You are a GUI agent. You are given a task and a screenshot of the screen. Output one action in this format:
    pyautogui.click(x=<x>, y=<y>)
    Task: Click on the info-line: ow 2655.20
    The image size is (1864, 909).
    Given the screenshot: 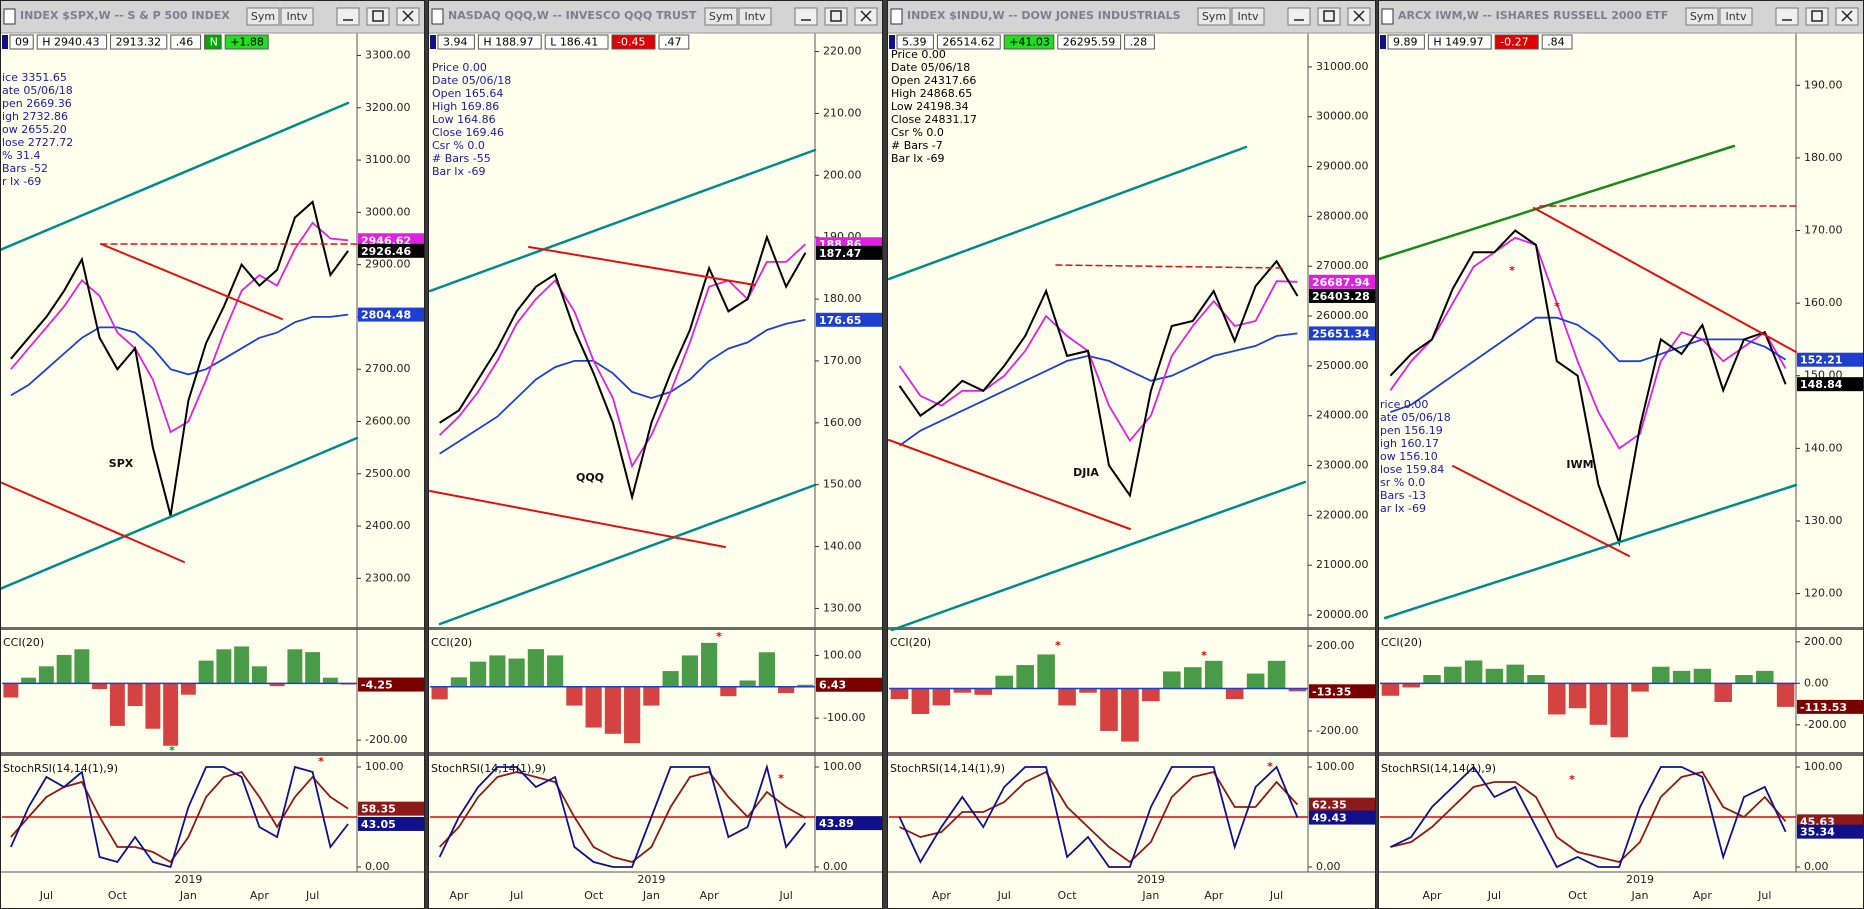 What is the action you would take?
    pyautogui.click(x=34, y=129)
    